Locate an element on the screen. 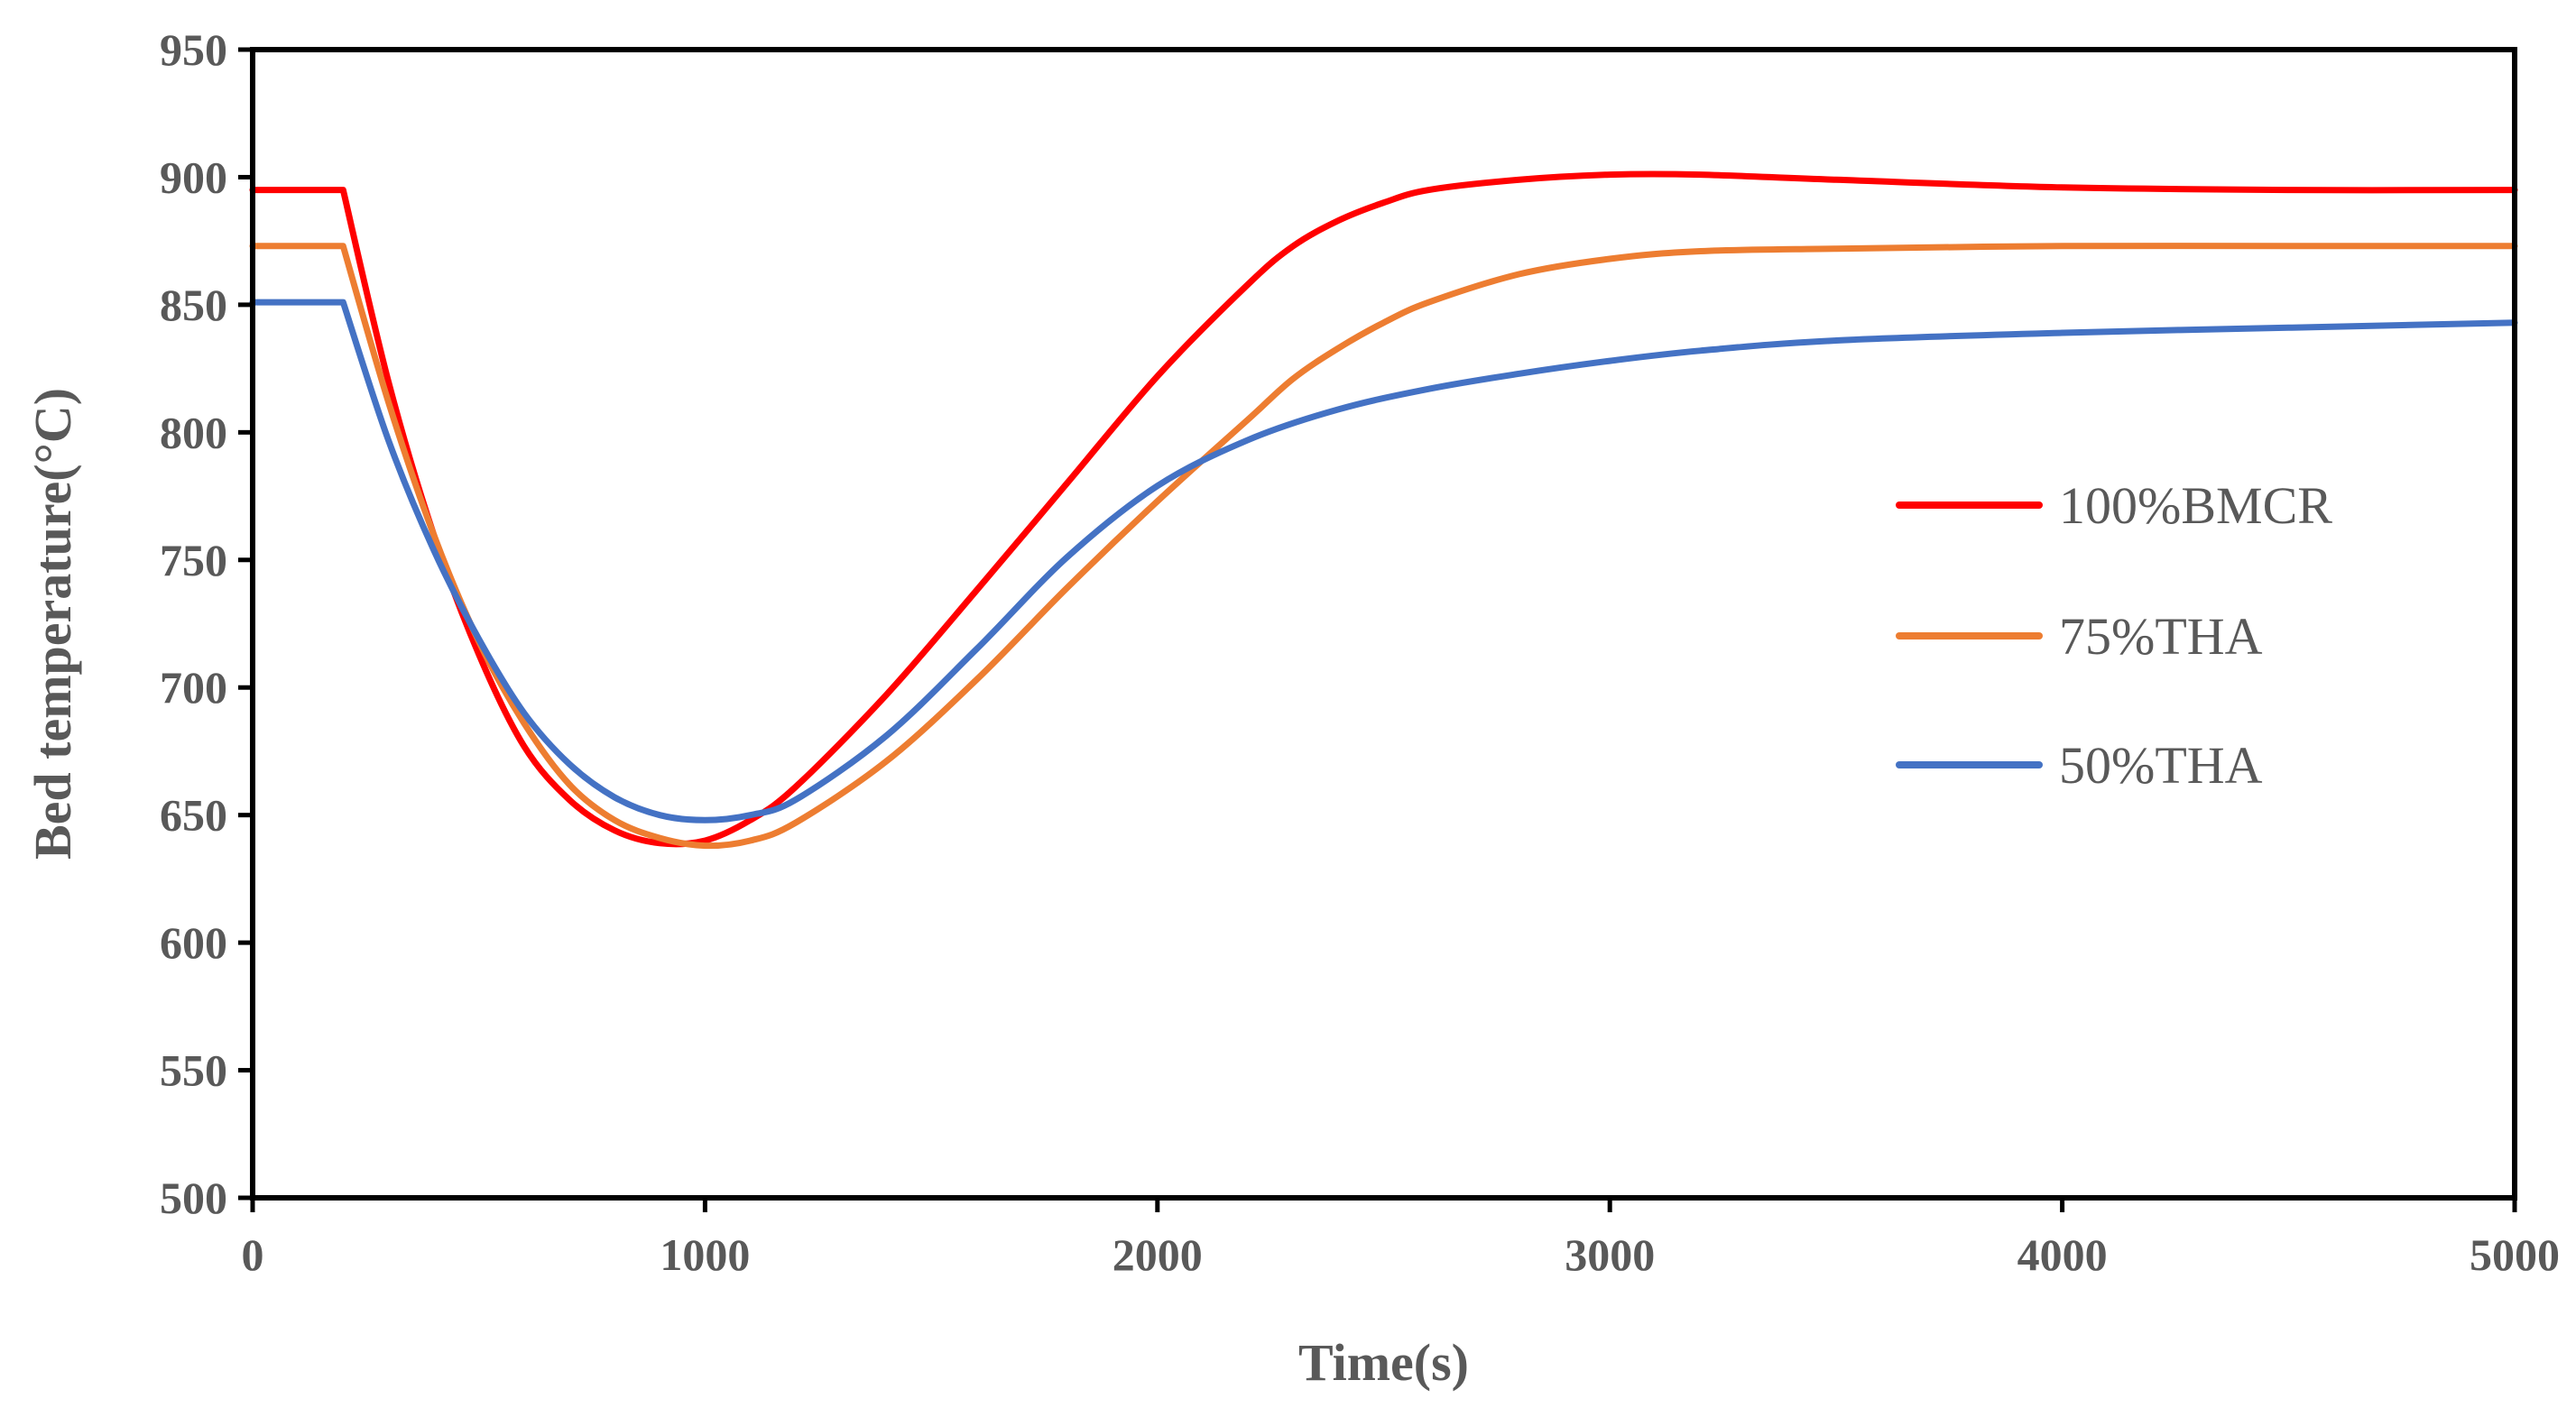 The height and width of the screenshot is (1417, 2576). x-tick-label: 3000 is located at coordinates (1610, 1254).